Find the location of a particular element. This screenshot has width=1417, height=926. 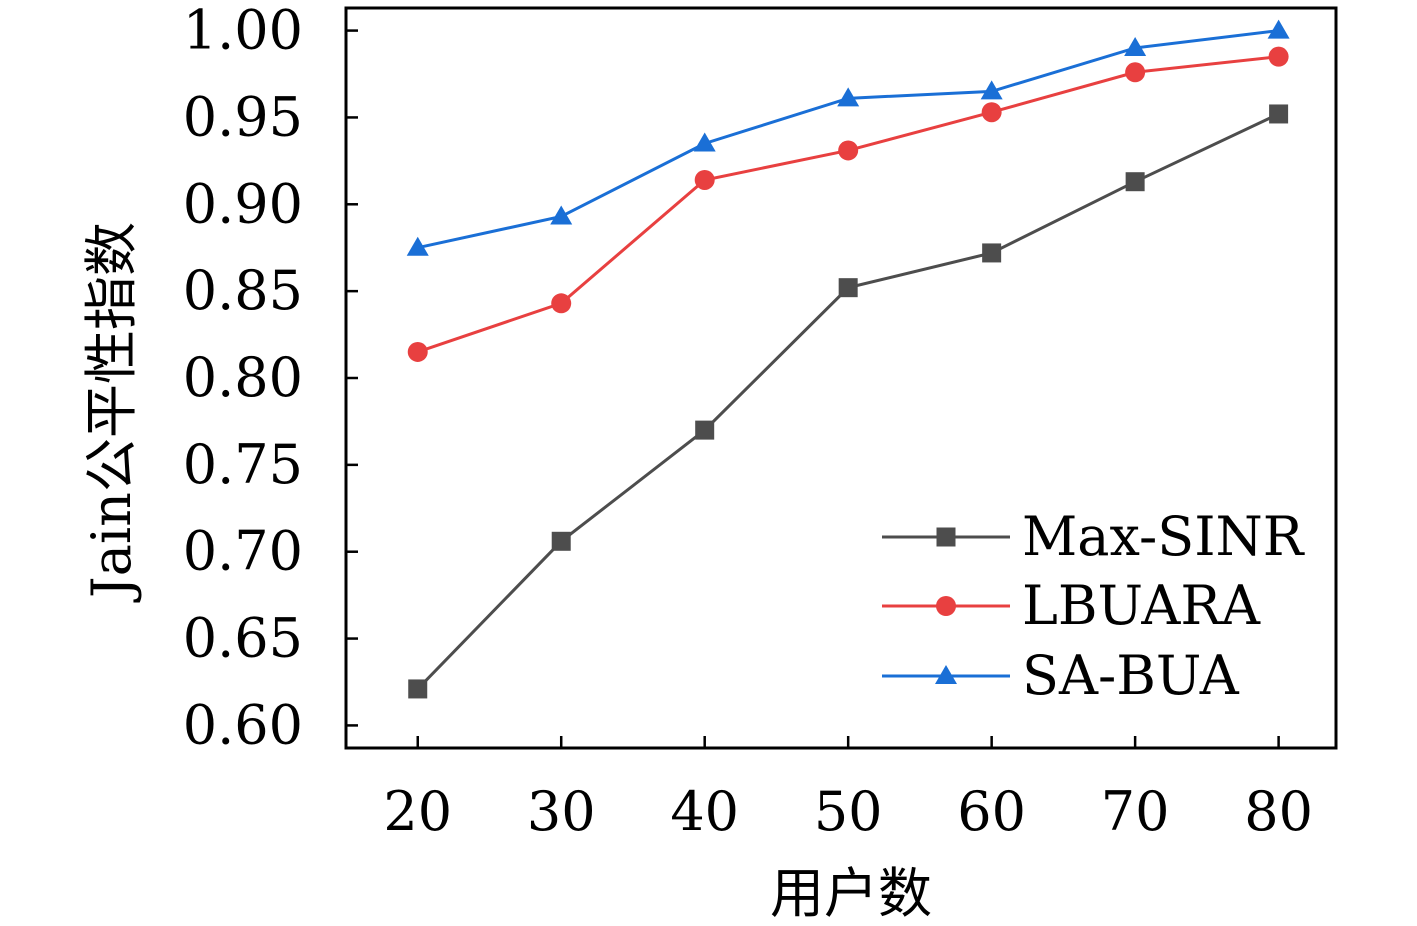

x-tick-label: 60 is located at coordinates (991, 811).